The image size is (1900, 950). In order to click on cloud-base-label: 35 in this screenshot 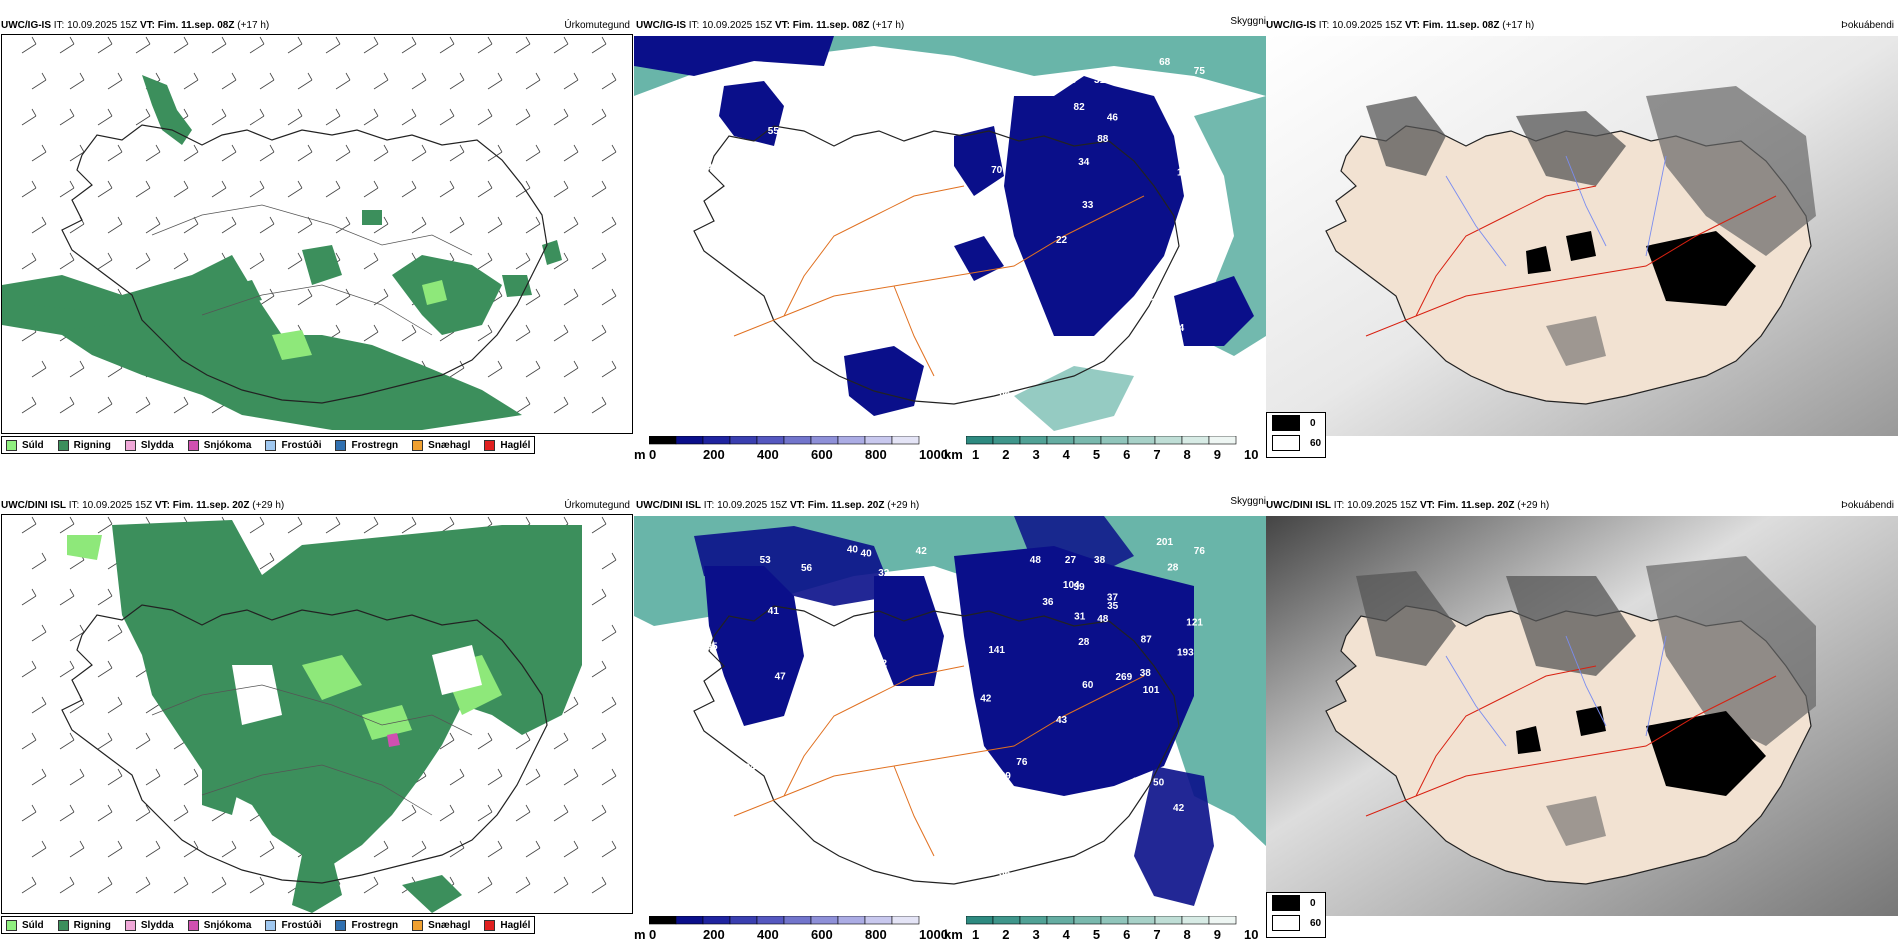, I will do `click(713, 646)`.